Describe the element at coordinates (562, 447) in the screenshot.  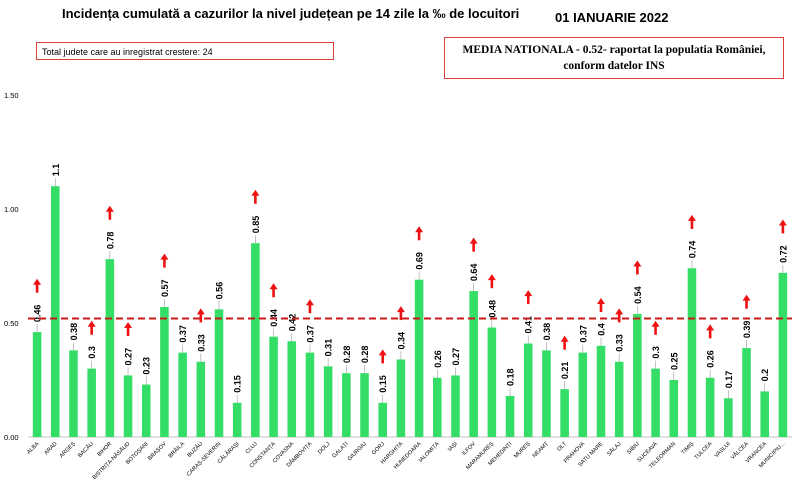
I see `category-label: OLT` at that location.